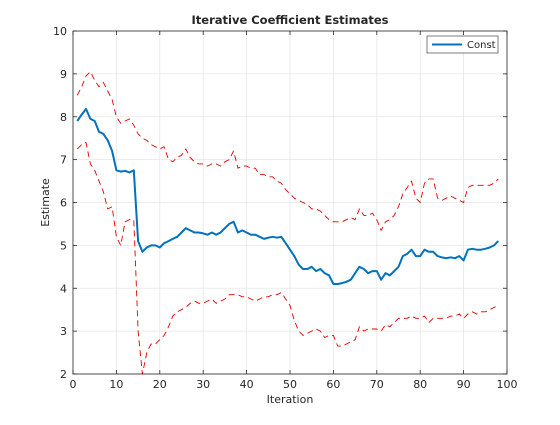  Describe the element at coordinates (63, 331) in the screenshot. I see `y-tick-label: 3` at that location.